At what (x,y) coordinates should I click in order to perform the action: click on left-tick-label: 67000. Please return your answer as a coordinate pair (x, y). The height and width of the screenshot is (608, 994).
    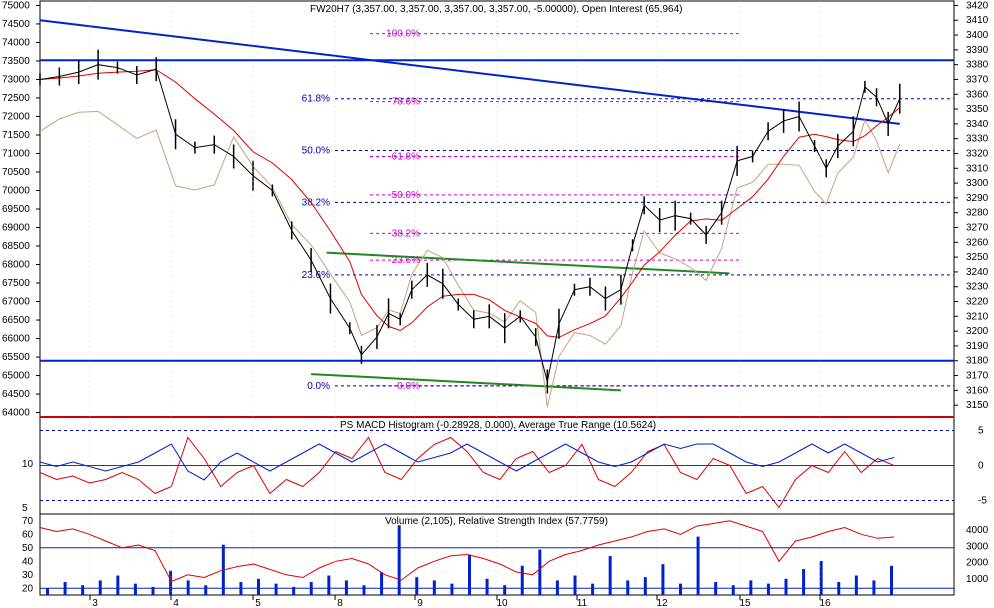
    Looking at the image, I should click on (16, 302).